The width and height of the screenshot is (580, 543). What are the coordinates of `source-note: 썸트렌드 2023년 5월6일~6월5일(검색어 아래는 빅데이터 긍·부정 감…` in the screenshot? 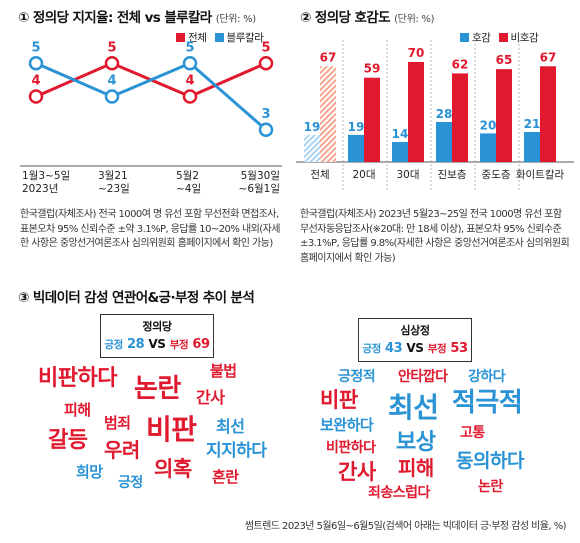 It's located at (405, 526).